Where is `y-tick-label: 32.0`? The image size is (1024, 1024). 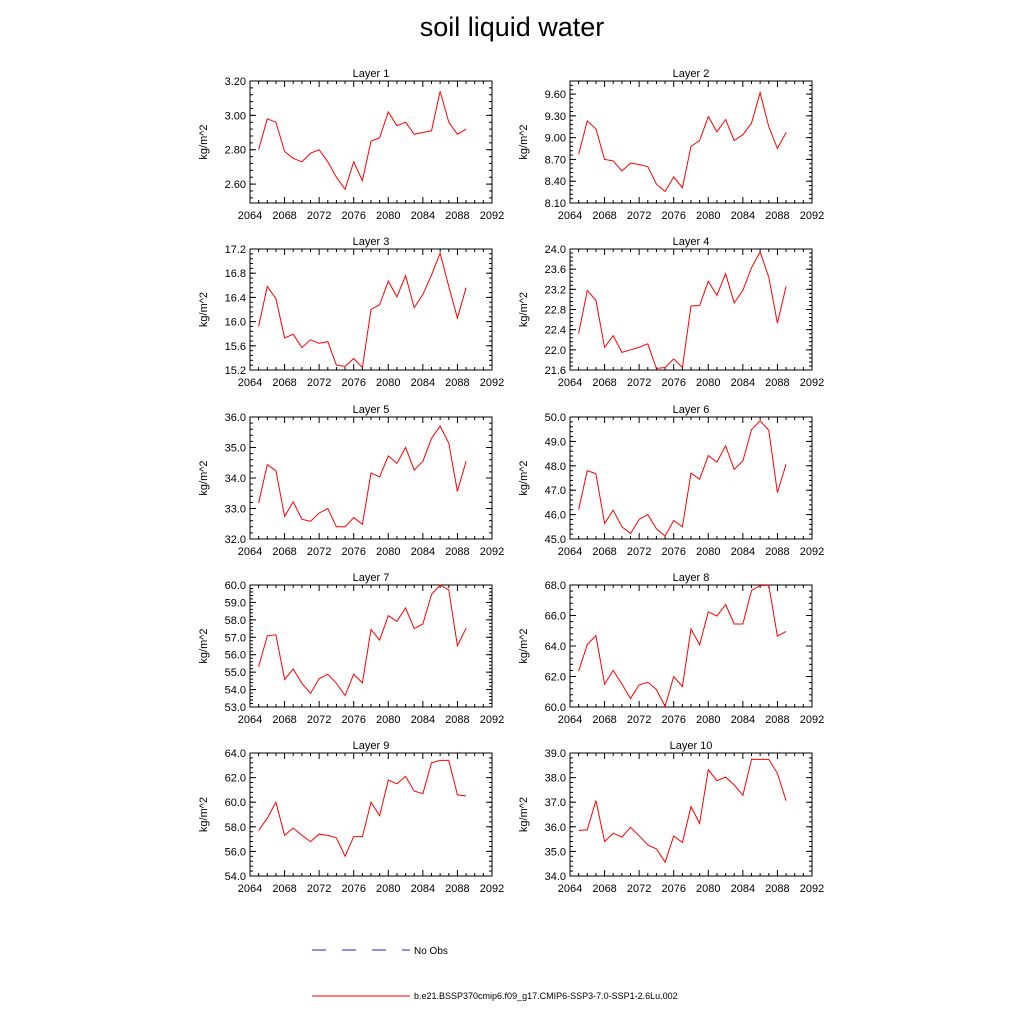 y-tick-label: 32.0 is located at coordinates (235, 540).